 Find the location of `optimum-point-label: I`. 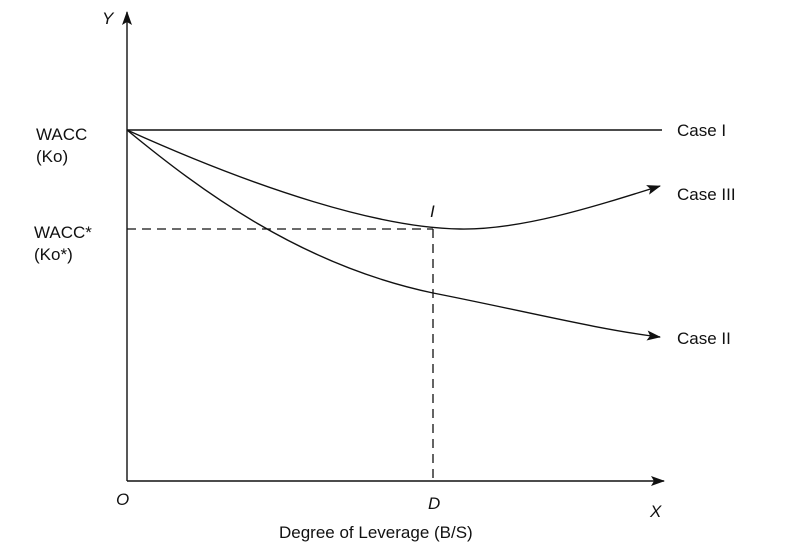

optimum-point-label: I is located at coordinates (432, 211).